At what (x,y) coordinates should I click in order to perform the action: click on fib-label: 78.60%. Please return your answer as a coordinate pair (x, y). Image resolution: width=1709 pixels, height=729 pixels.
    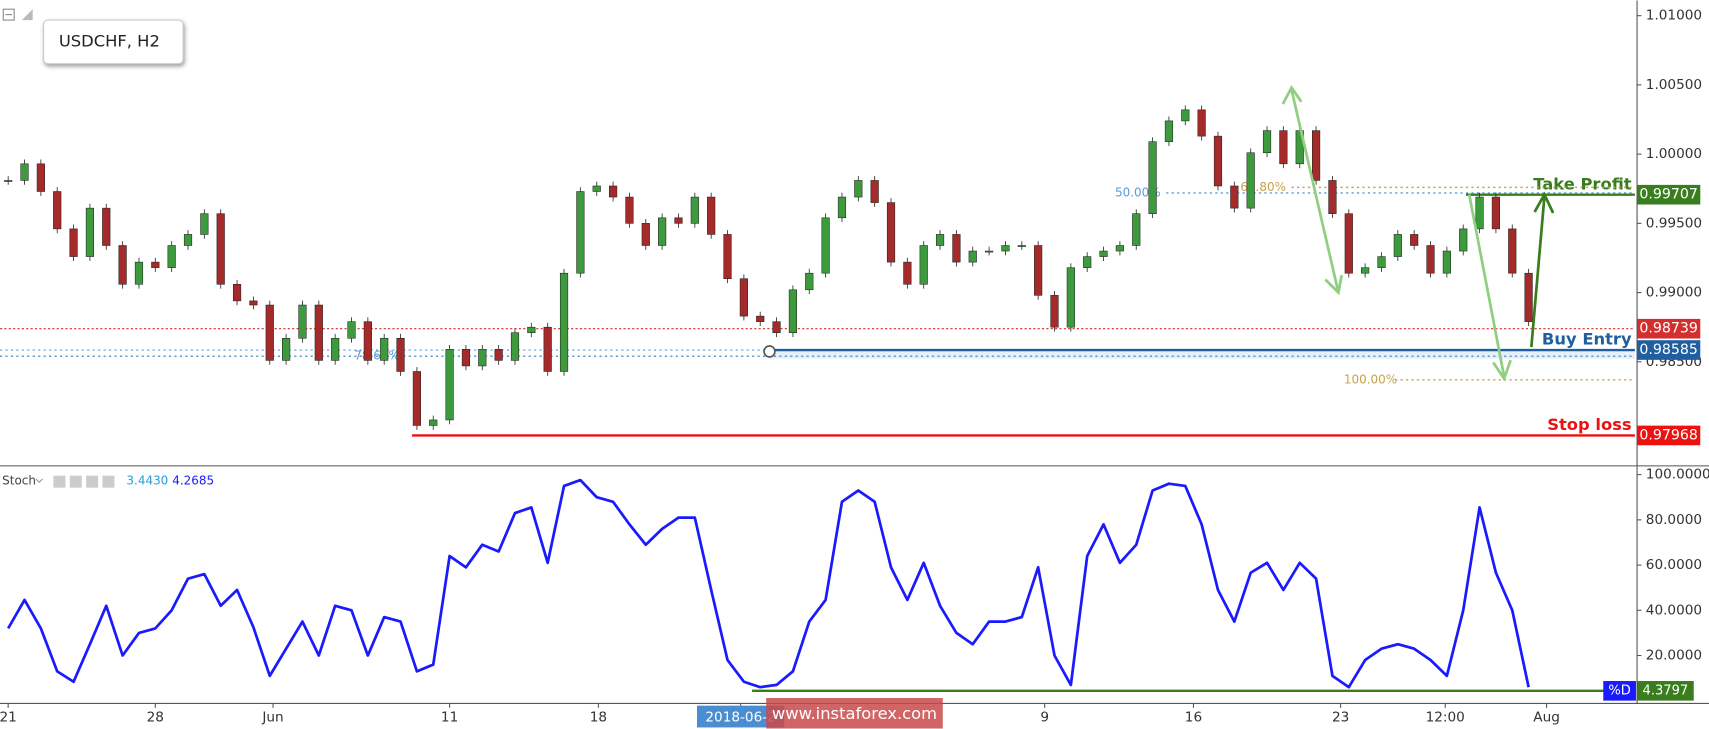
    Looking at the image, I should click on (377, 356).